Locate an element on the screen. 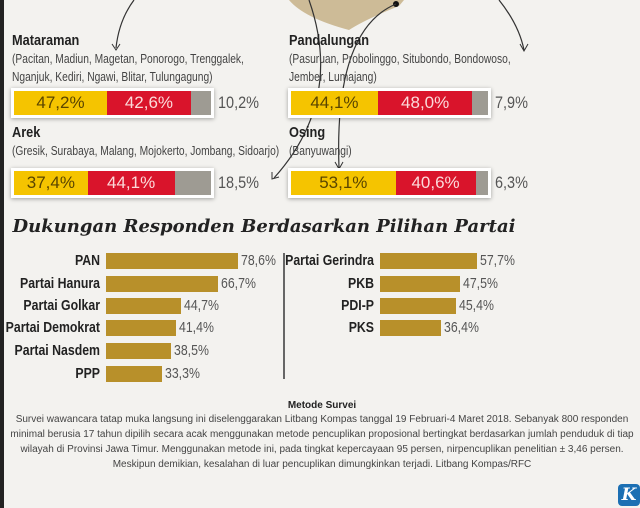 This screenshot has width=640, height=508. bar-segment-a: 47,2% is located at coordinates (60, 103).